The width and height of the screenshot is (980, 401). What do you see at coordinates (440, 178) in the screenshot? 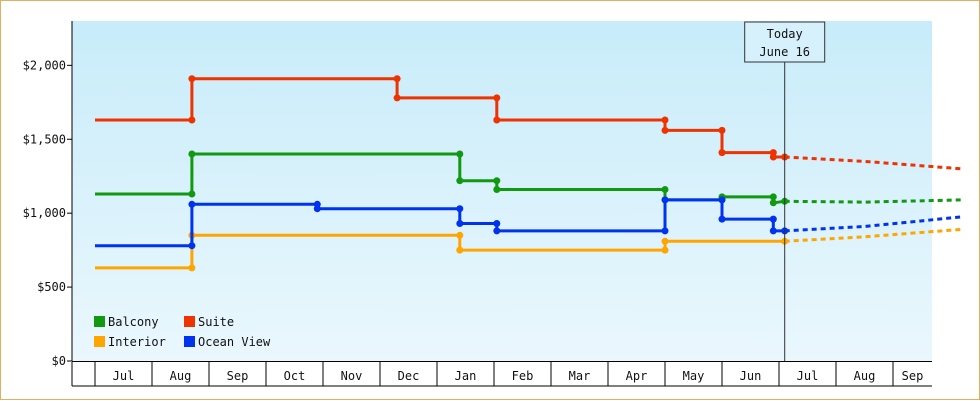
I see `series-line-balcony` at bounding box center [440, 178].